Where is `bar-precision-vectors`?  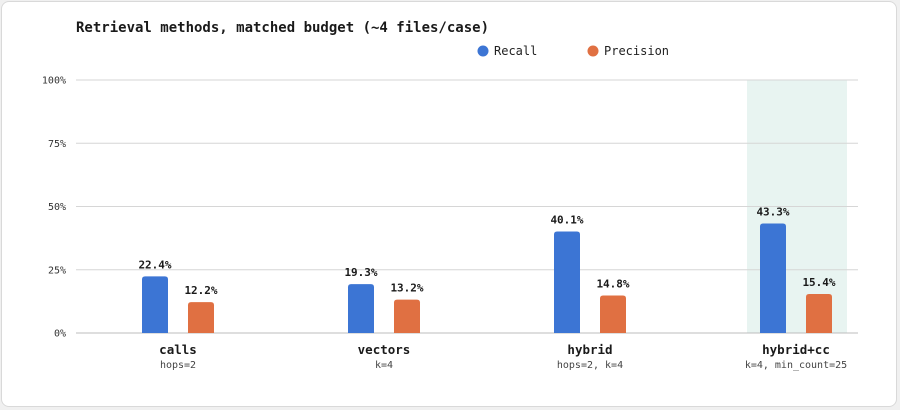 bar-precision-vectors is located at coordinates (407, 316).